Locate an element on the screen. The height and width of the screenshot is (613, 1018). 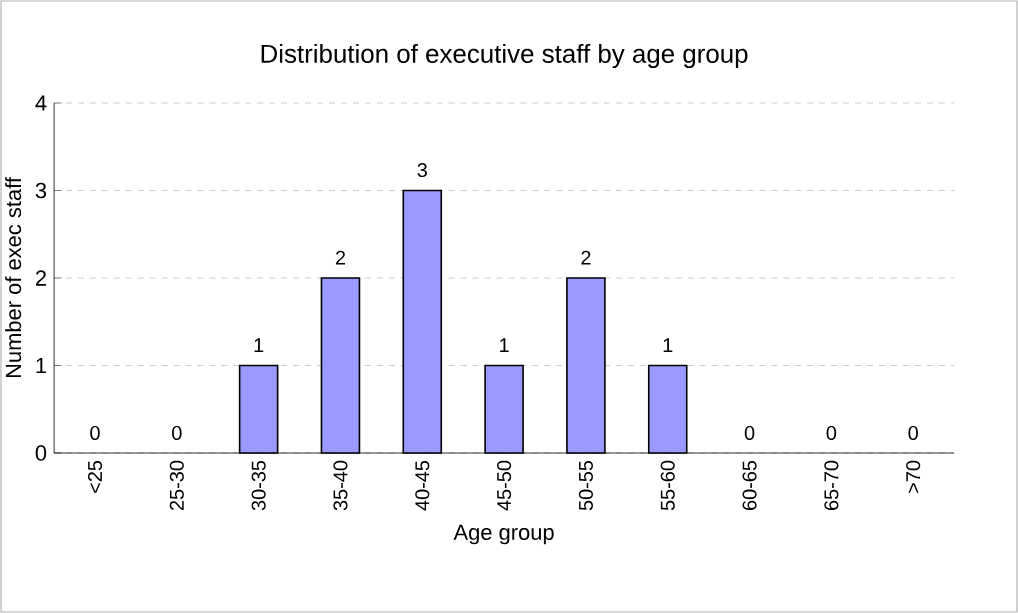
y-tick-label: 1 is located at coordinates (41, 365).